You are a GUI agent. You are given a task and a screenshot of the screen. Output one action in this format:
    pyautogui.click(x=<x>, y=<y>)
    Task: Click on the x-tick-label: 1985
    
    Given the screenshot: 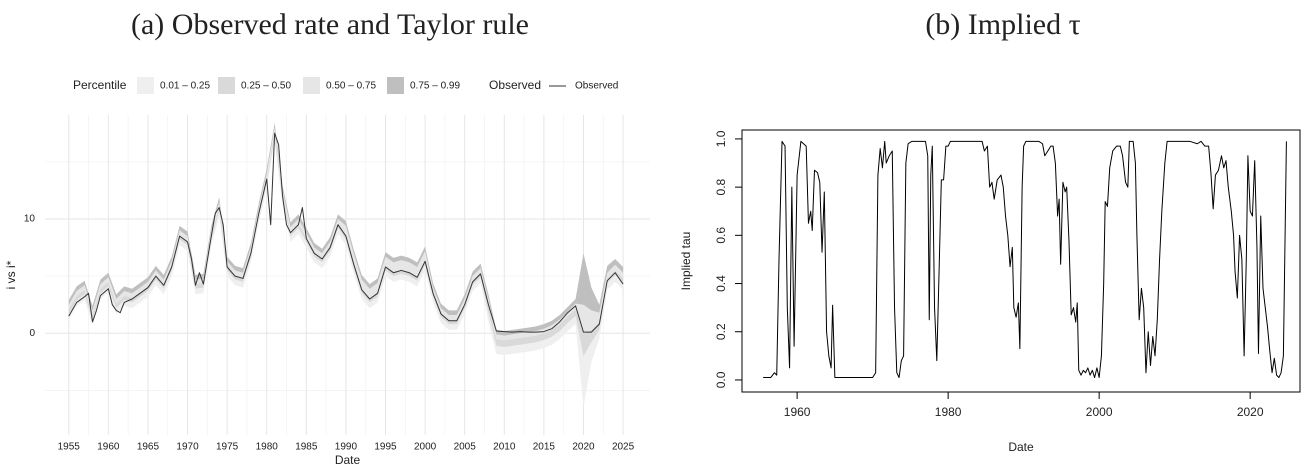 What is the action you would take?
    pyautogui.click(x=306, y=447)
    